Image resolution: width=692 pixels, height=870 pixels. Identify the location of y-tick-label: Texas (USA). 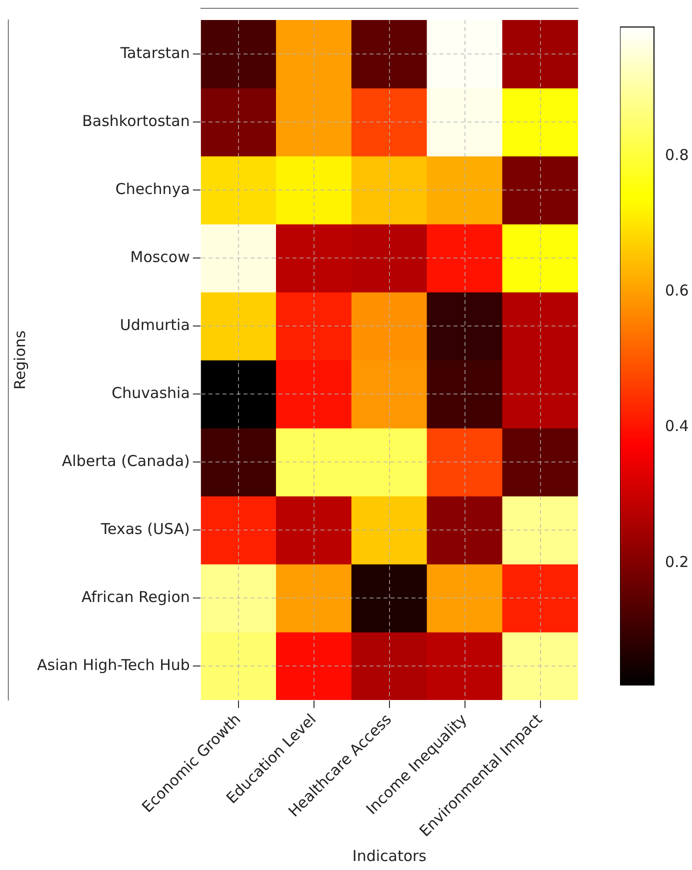
(145, 529).